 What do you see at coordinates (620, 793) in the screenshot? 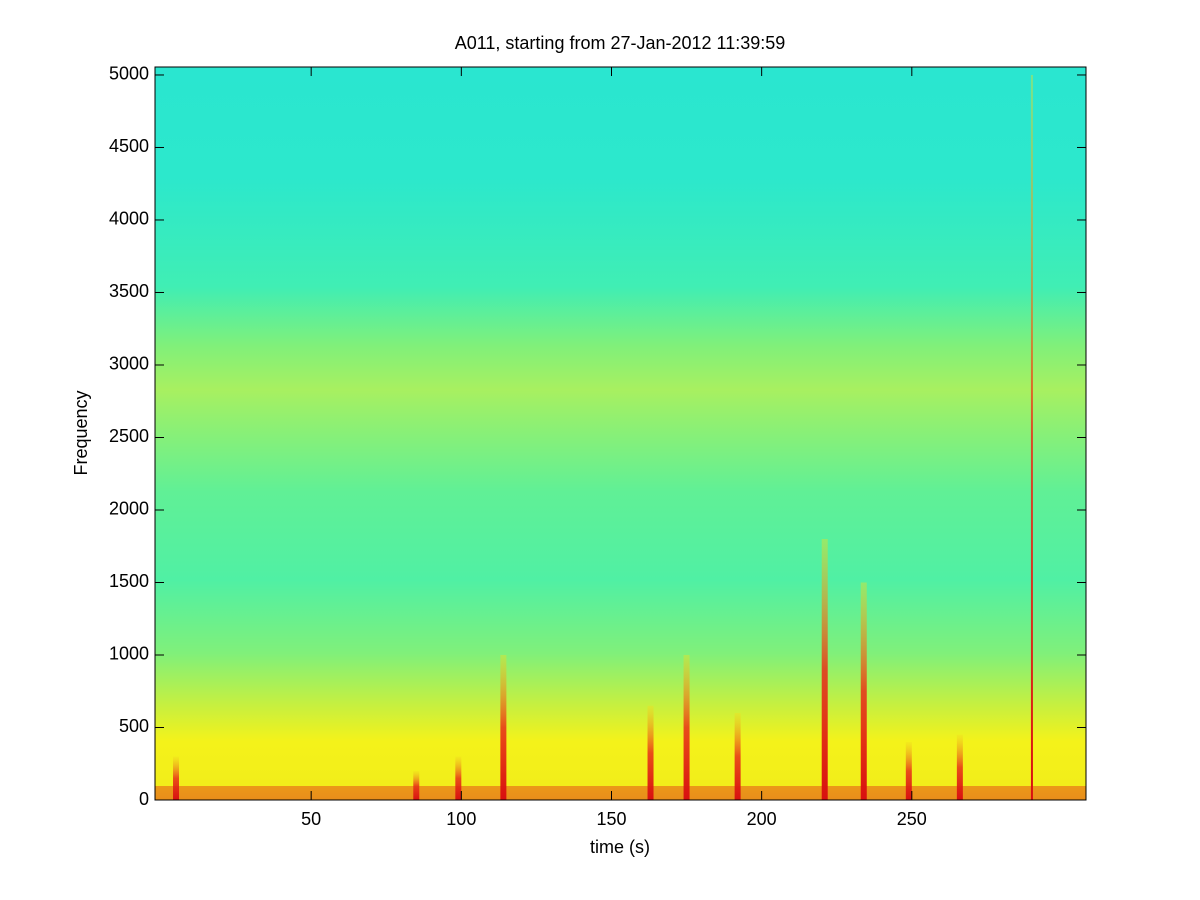
I see `low-frequency-band` at bounding box center [620, 793].